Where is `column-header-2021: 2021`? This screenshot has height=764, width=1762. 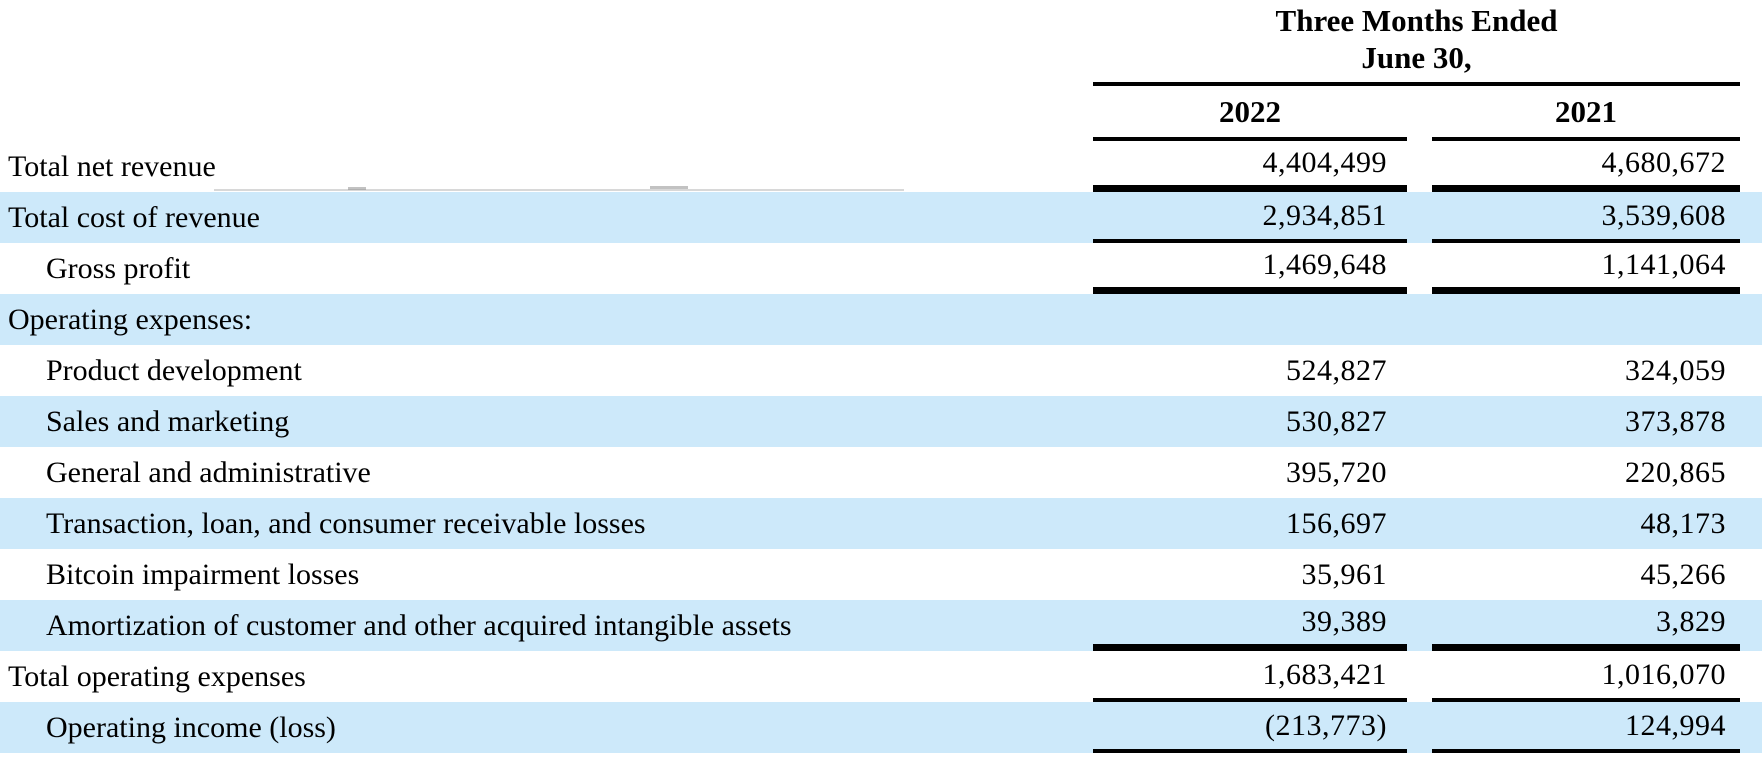
column-header-2021: 2021 is located at coordinates (1586, 113).